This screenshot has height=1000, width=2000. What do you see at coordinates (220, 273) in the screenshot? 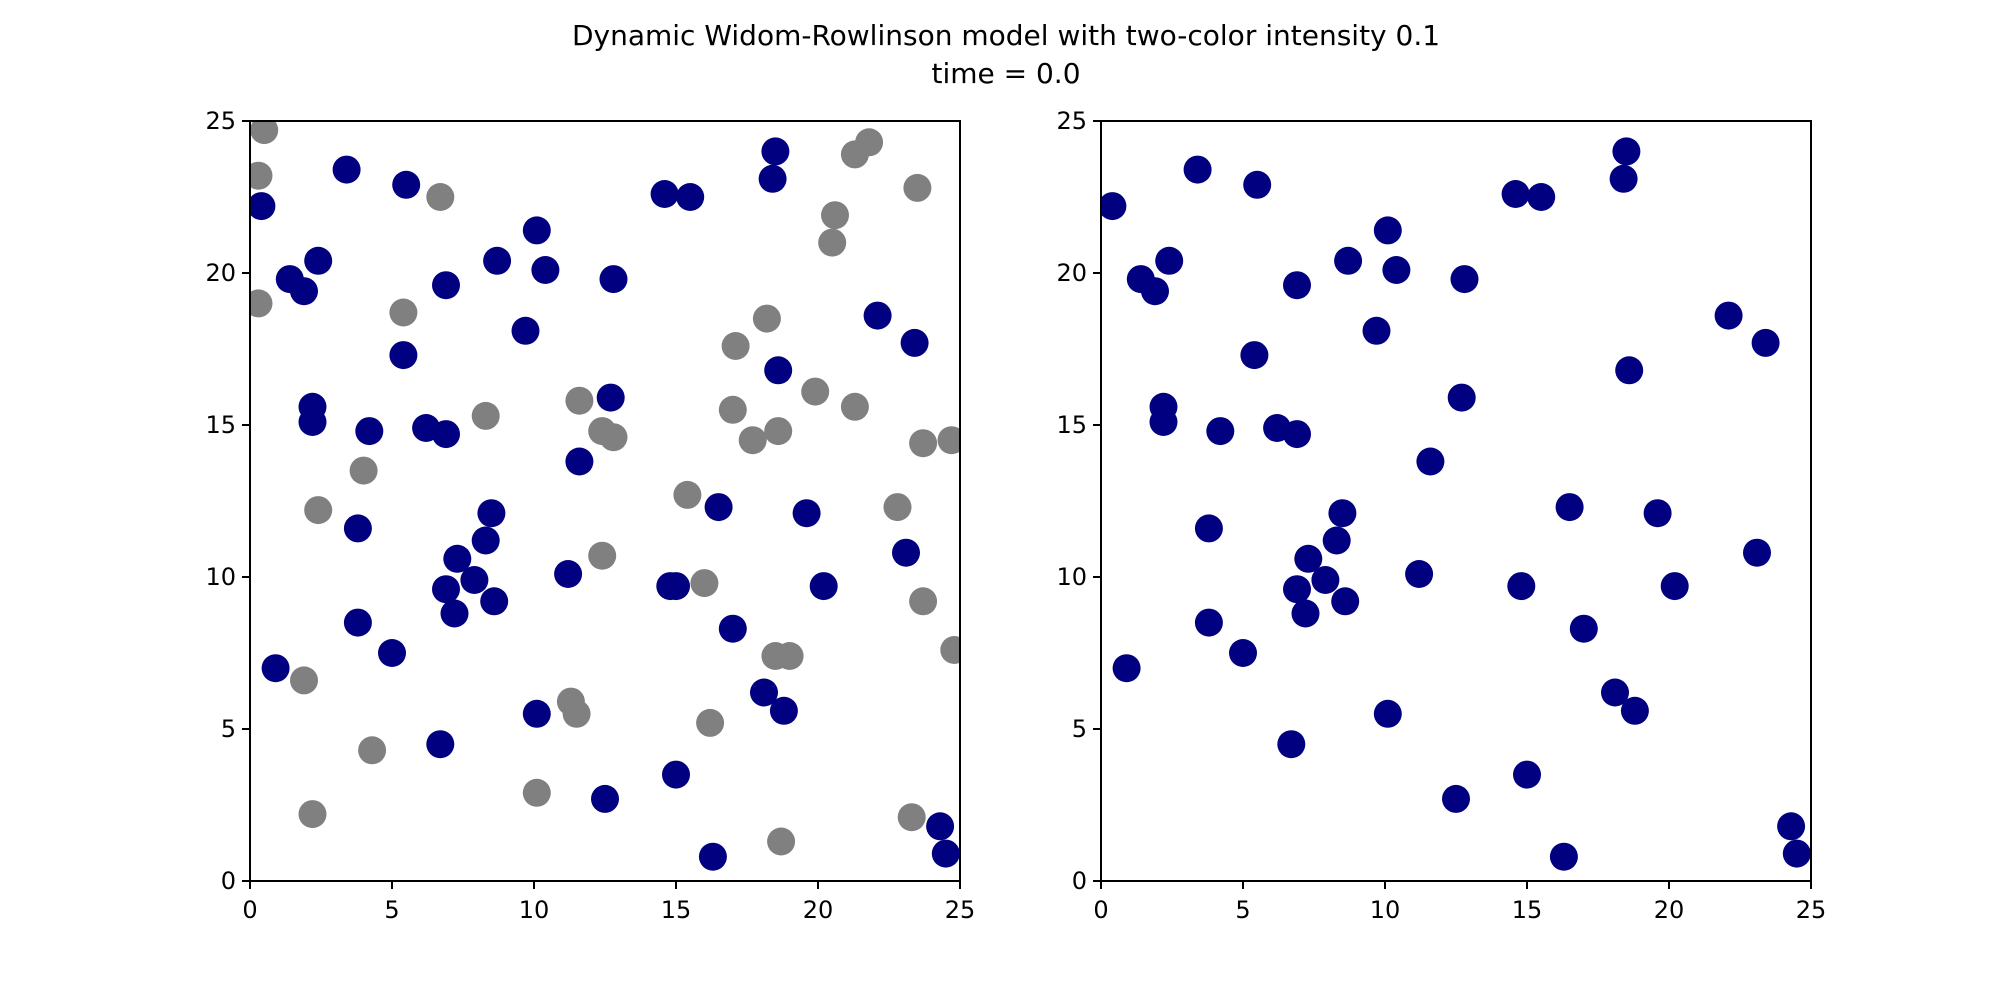
I see `y-tick-label: 20` at bounding box center [220, 273].